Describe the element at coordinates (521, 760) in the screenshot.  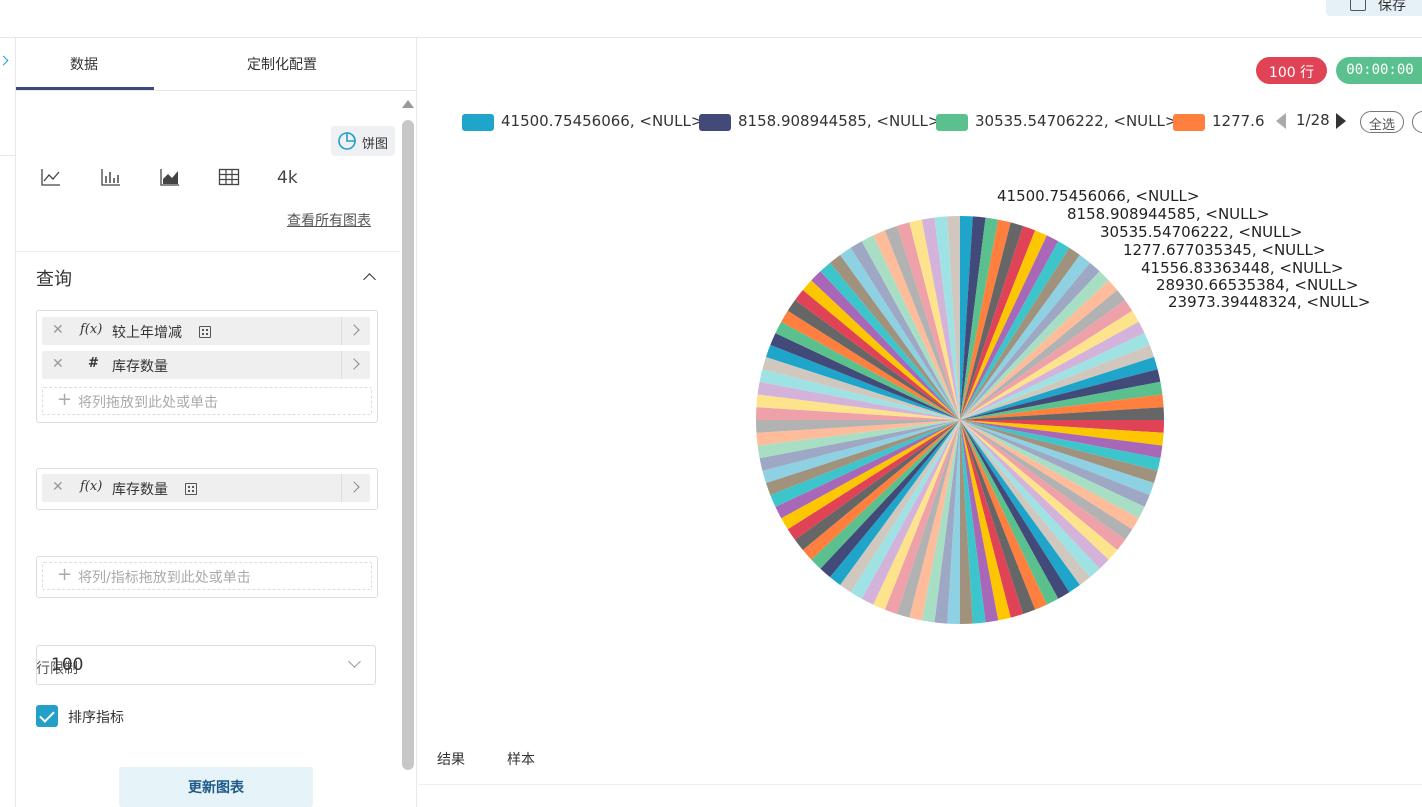
I see `tab-samples: 样本` at that location.